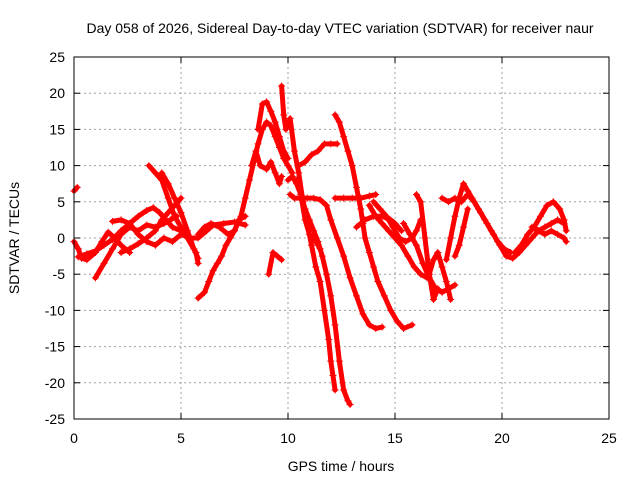 The height and width of the screenshot is (480, 640). What do you see at coordinates (57, 93) in the screenshot?
I see `y-tick-label-9: 20` at bounding box center [57, 93].